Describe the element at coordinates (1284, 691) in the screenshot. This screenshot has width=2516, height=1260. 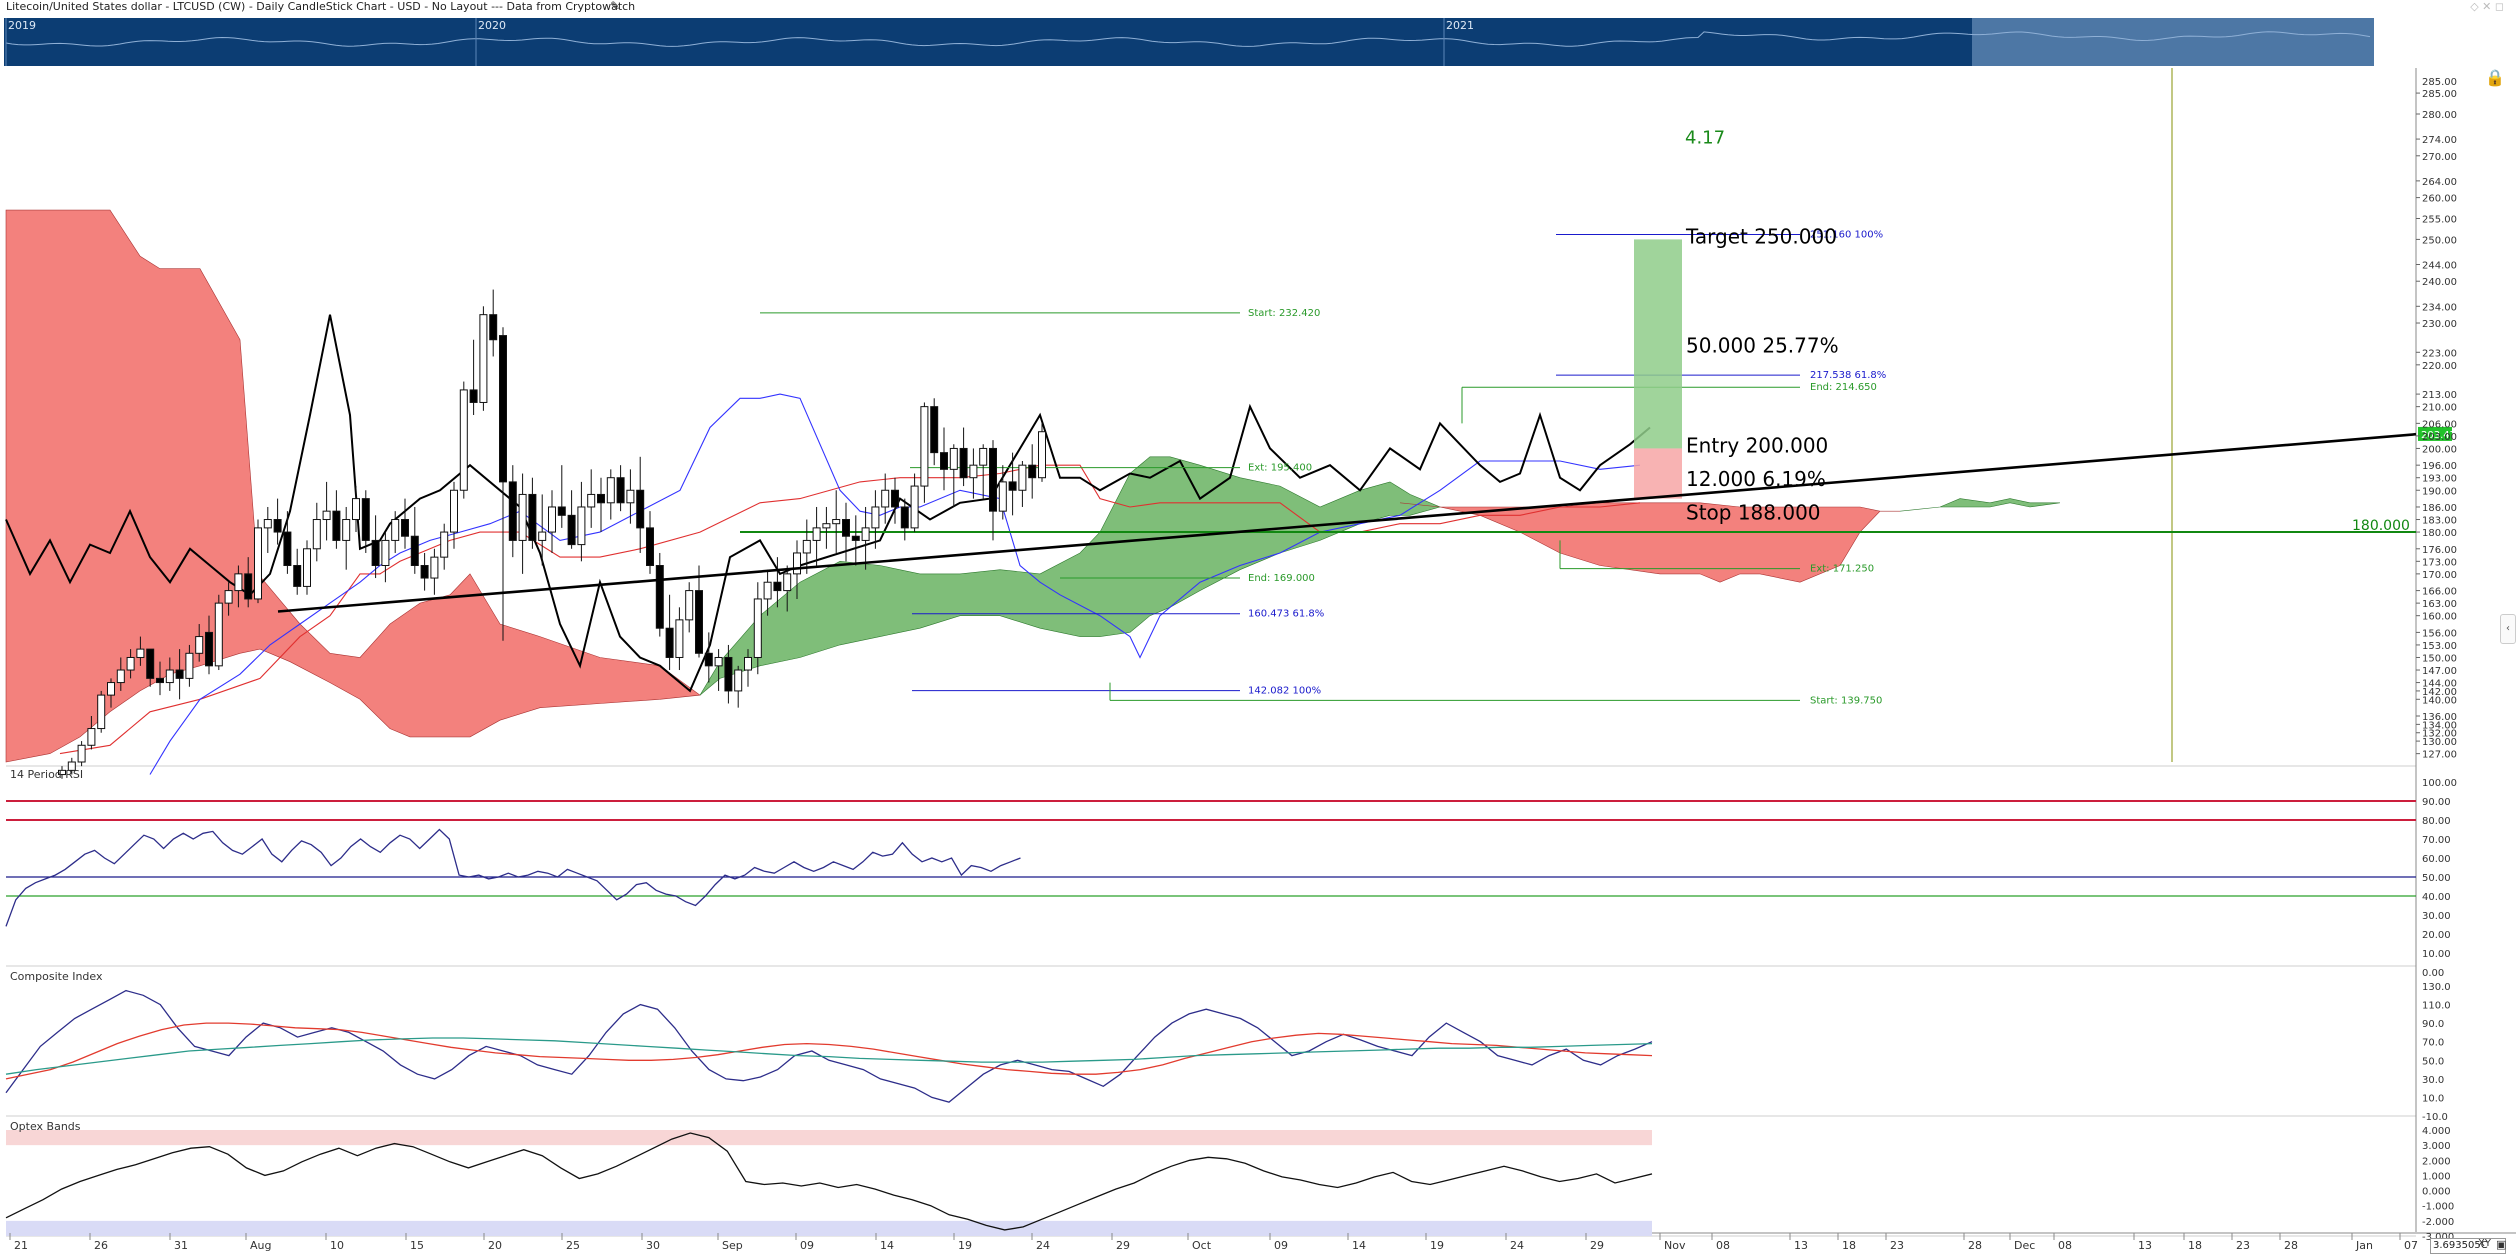
I see `fib-level-label-7: 142.082 100%` at that location.